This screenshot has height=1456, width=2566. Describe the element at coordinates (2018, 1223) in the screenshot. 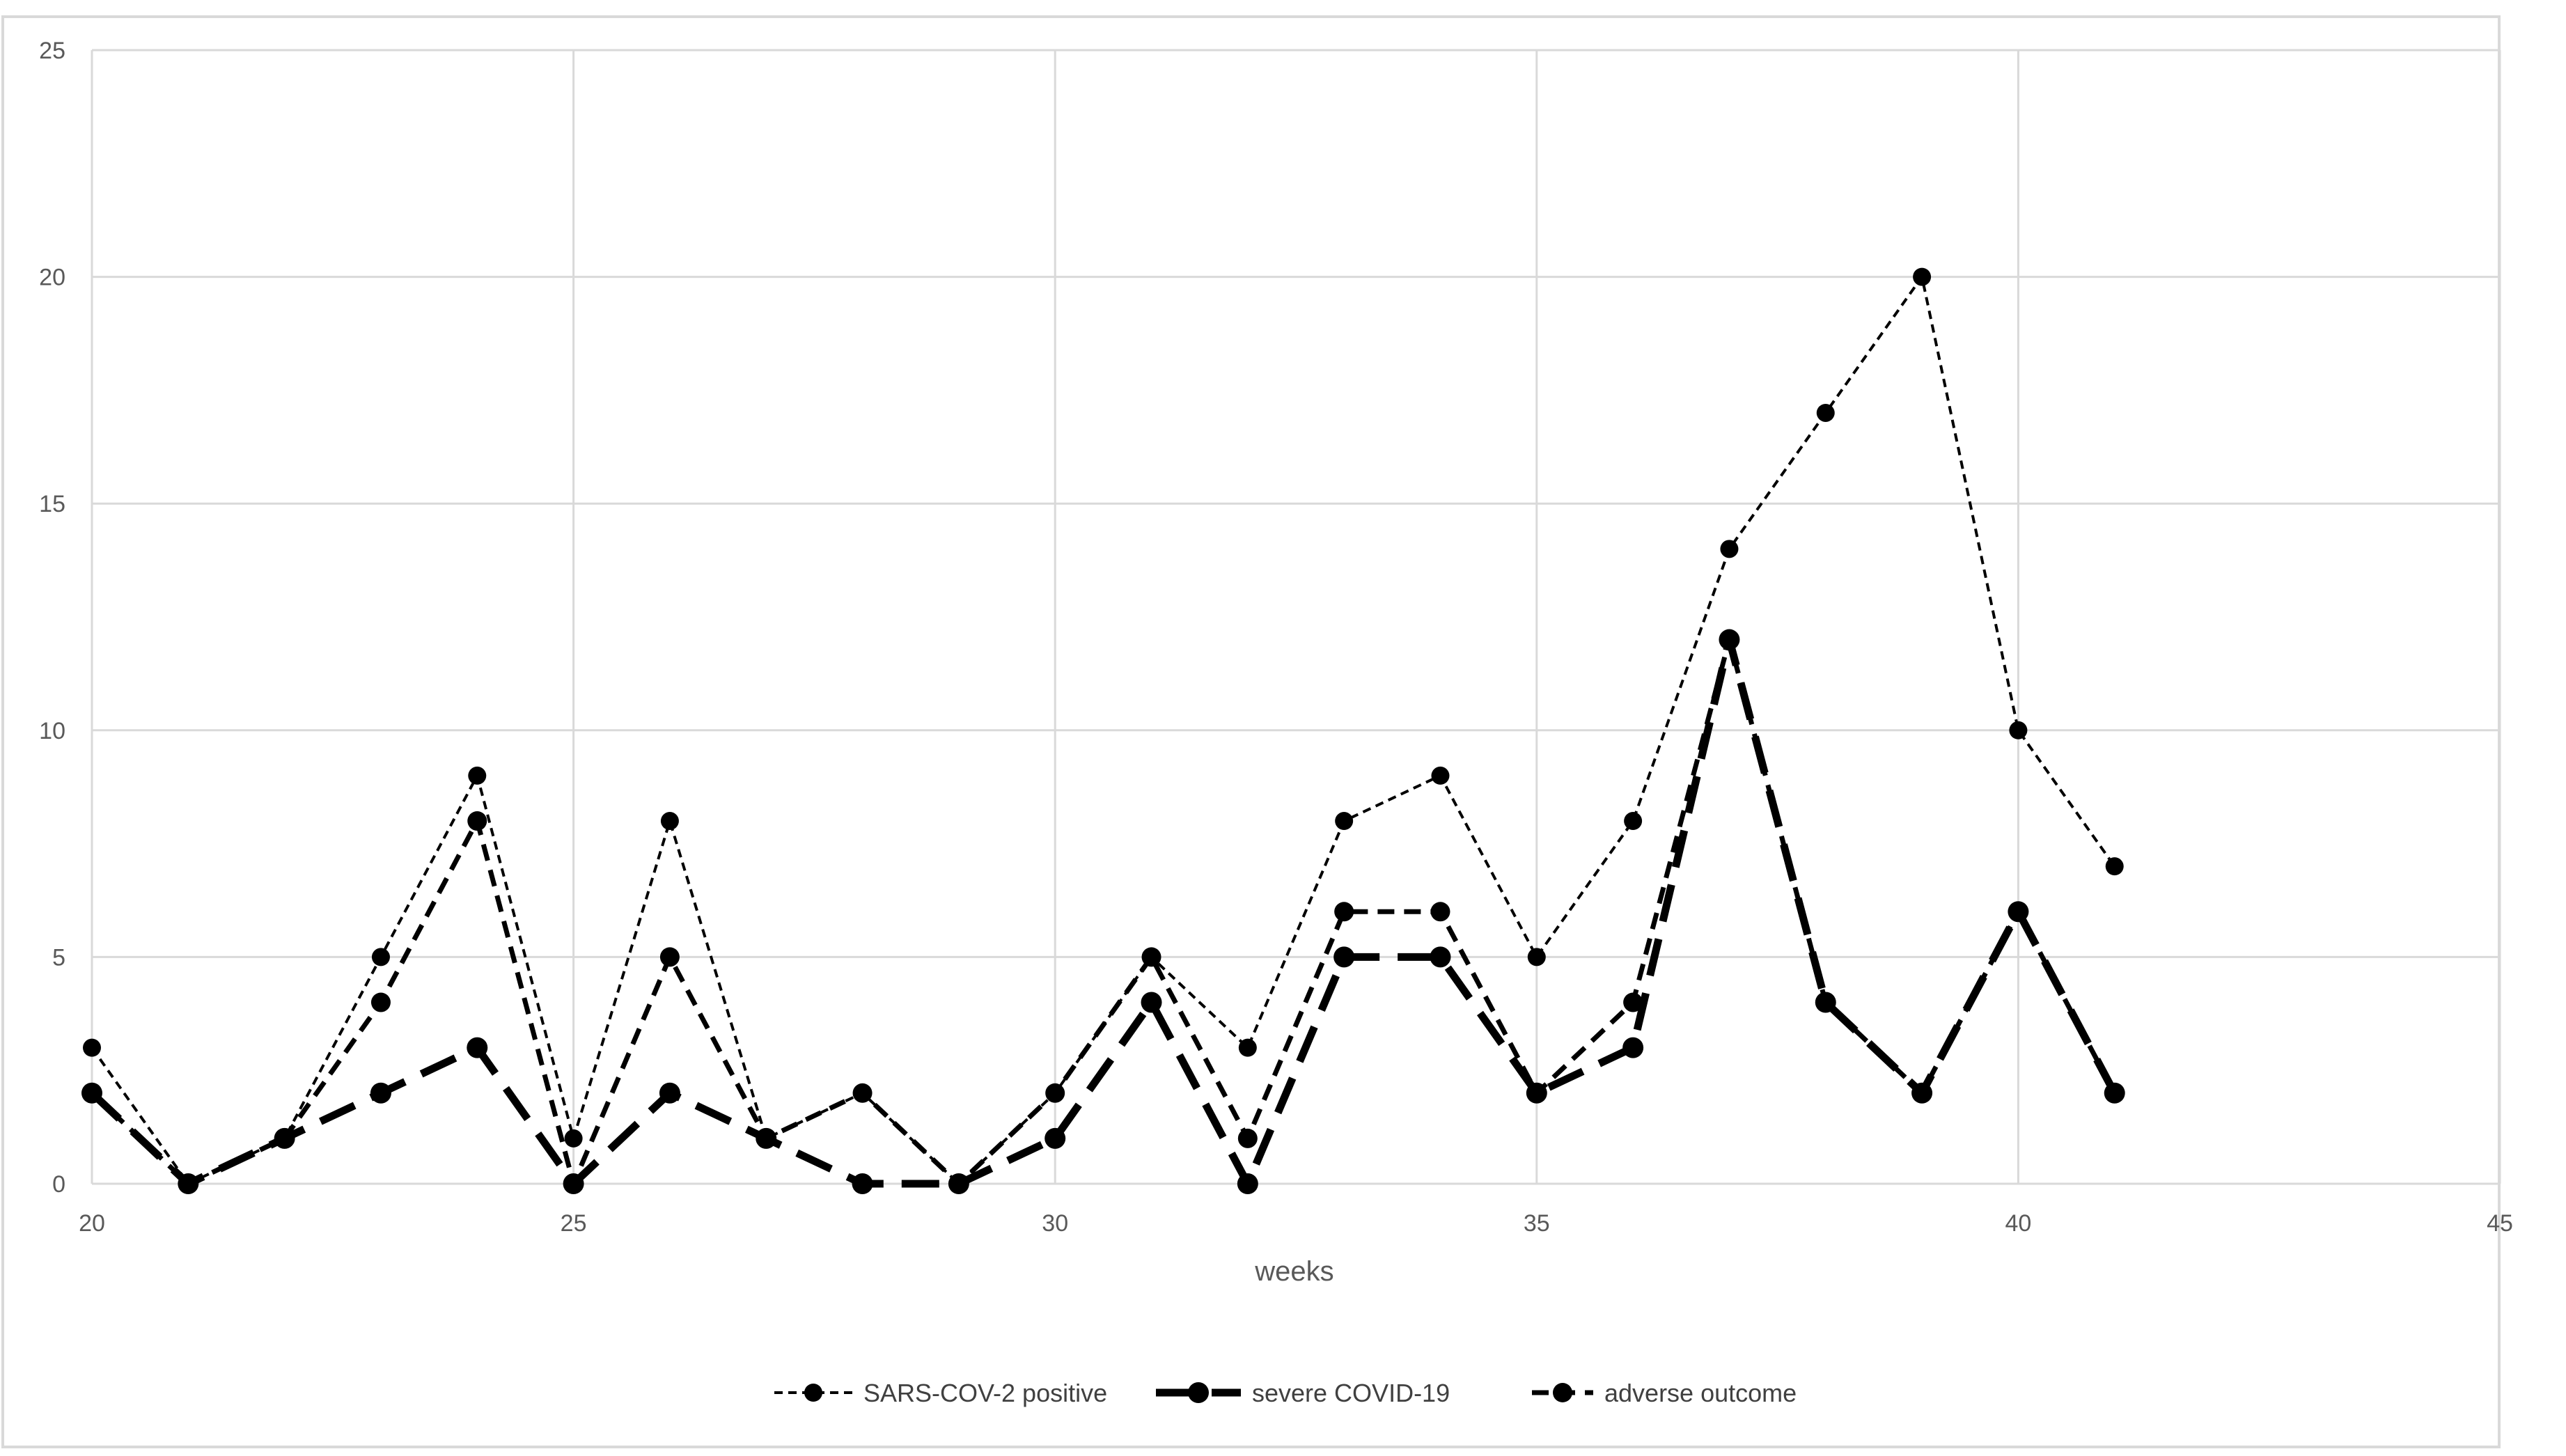

I see `x-tick-label: 40` at that location.